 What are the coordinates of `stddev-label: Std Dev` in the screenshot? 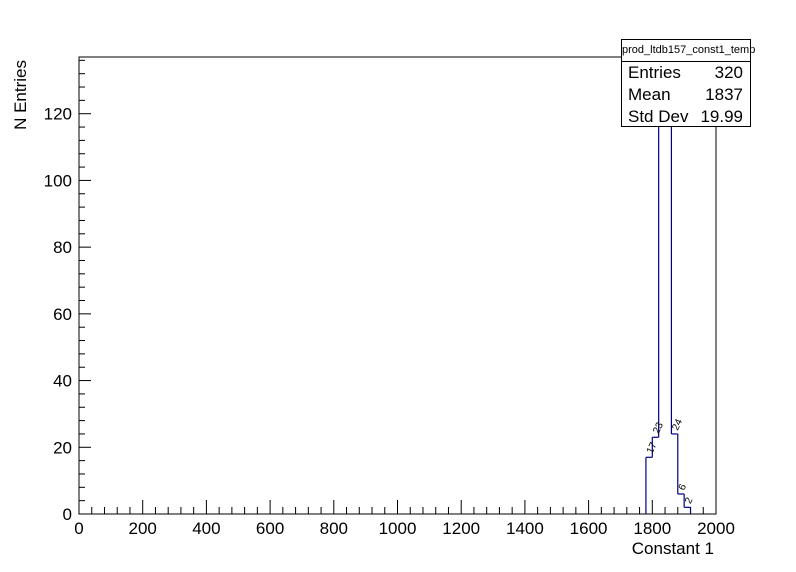 It's located at (658, 116).